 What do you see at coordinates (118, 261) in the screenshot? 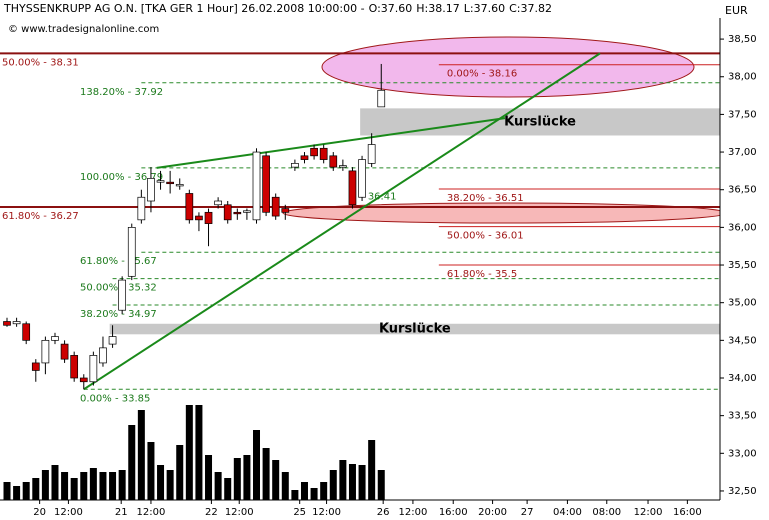
I see `level-label: 61.80% - 35.67` at bounding box center [118, 261].